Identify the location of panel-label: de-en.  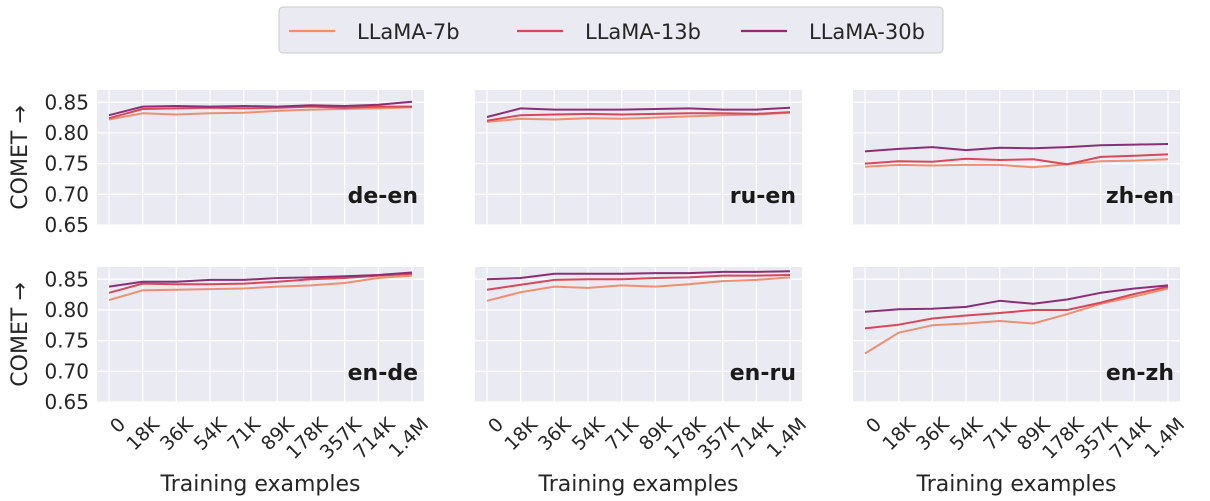
(383, 196).